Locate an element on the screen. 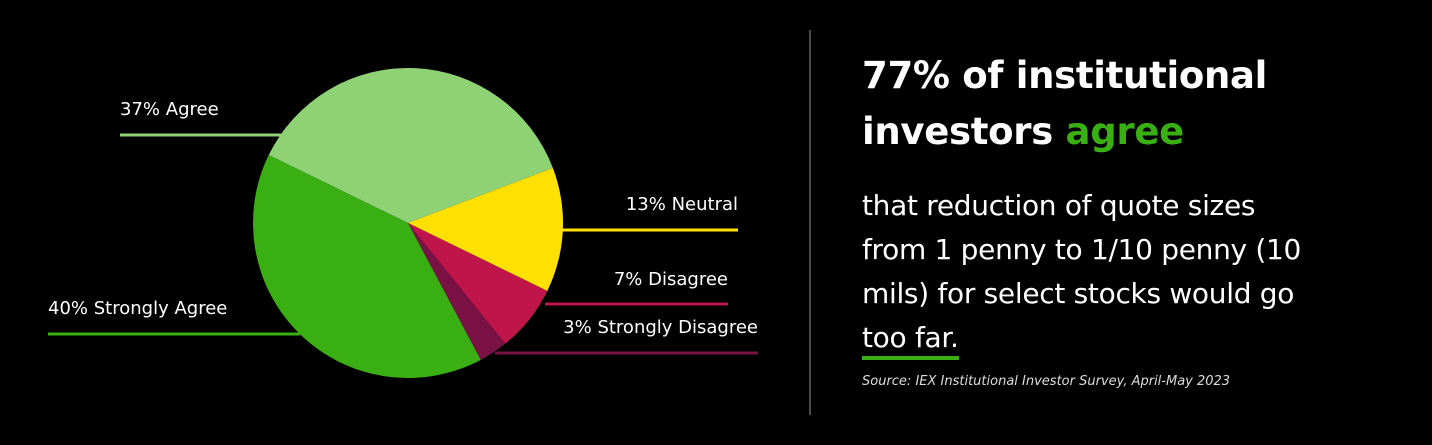 The width and height of the screenshot is (1432, 445). slice-category: Neutral is located at coordinates (705, 204).